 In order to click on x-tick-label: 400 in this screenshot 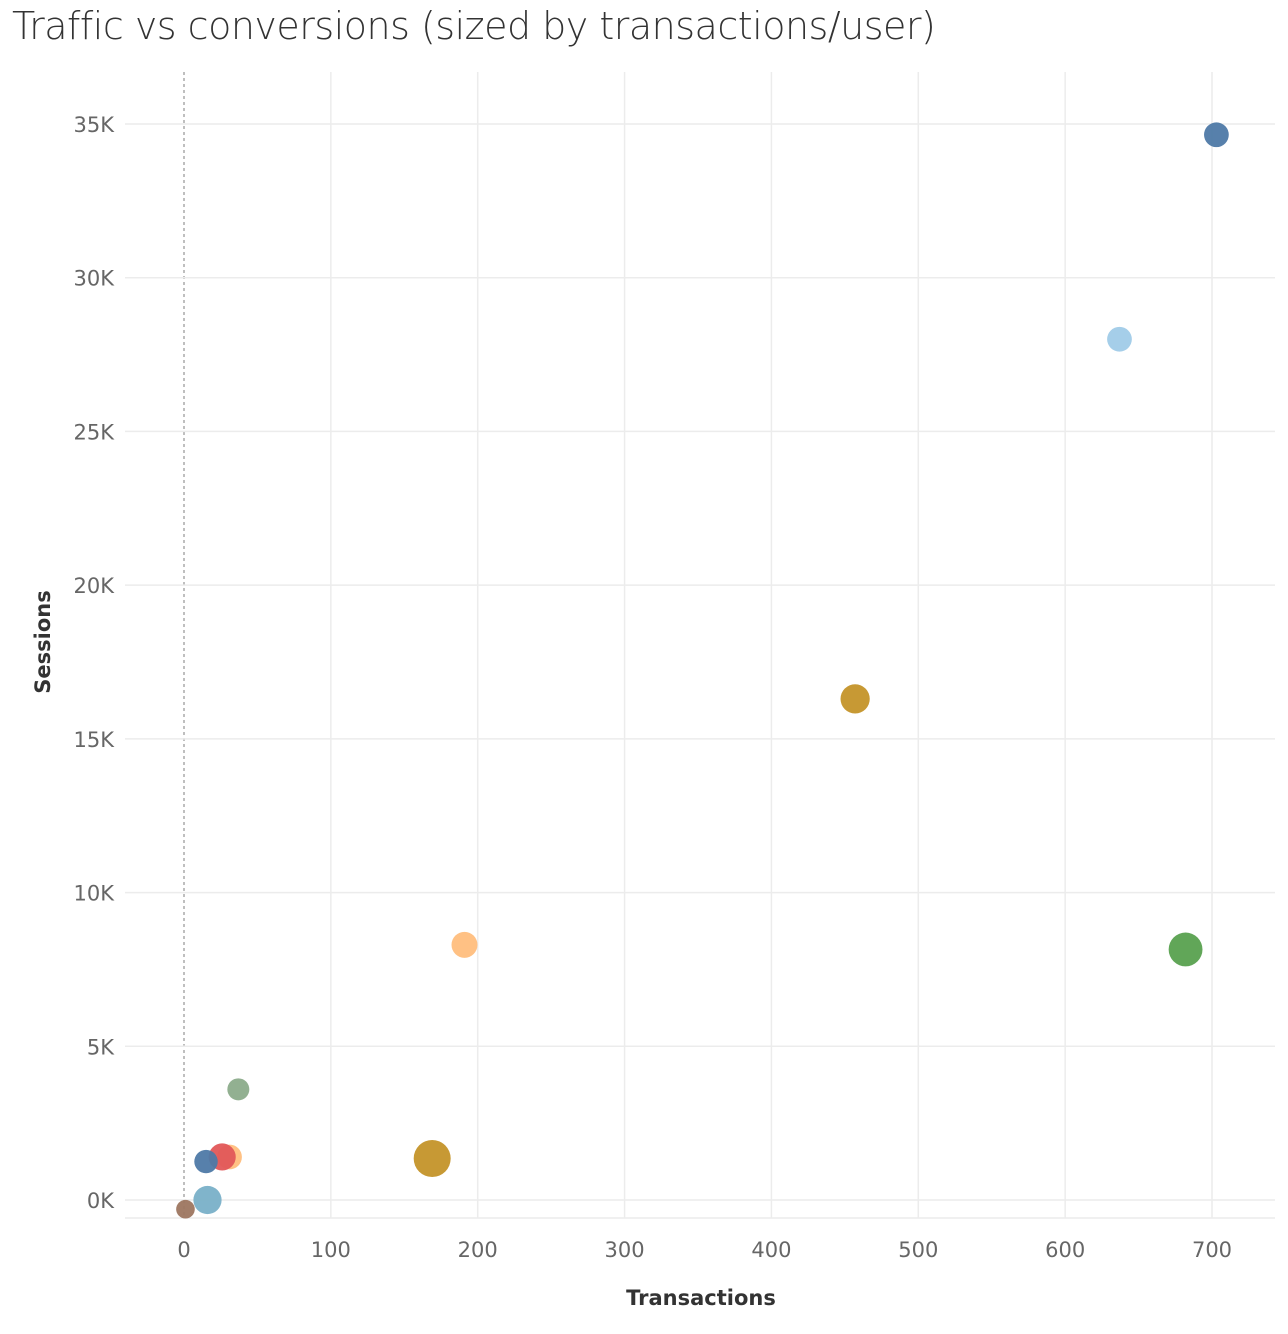, I will do `click(771, 1250)`.